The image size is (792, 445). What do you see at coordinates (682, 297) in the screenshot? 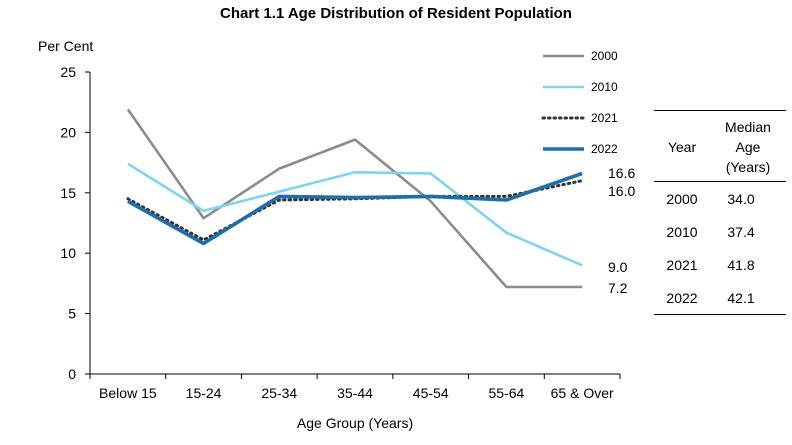
I see `row-year: 2022` at bounding box center [682, 297].